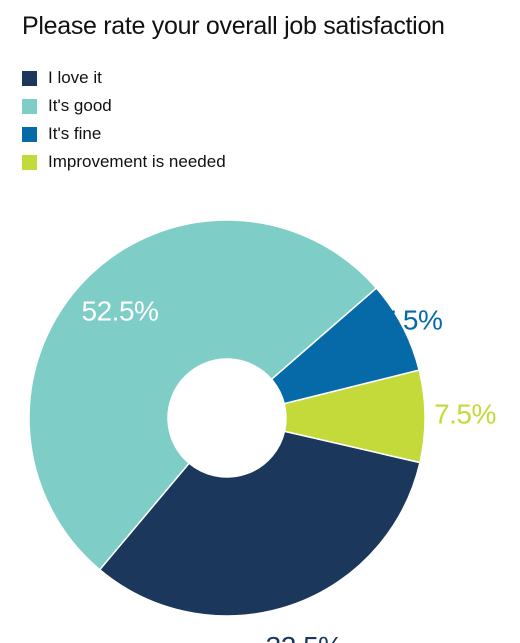 This screenshot has height=643, width=520. I want to click on legend-item-i-love-it: I love it, so click(124, 78).